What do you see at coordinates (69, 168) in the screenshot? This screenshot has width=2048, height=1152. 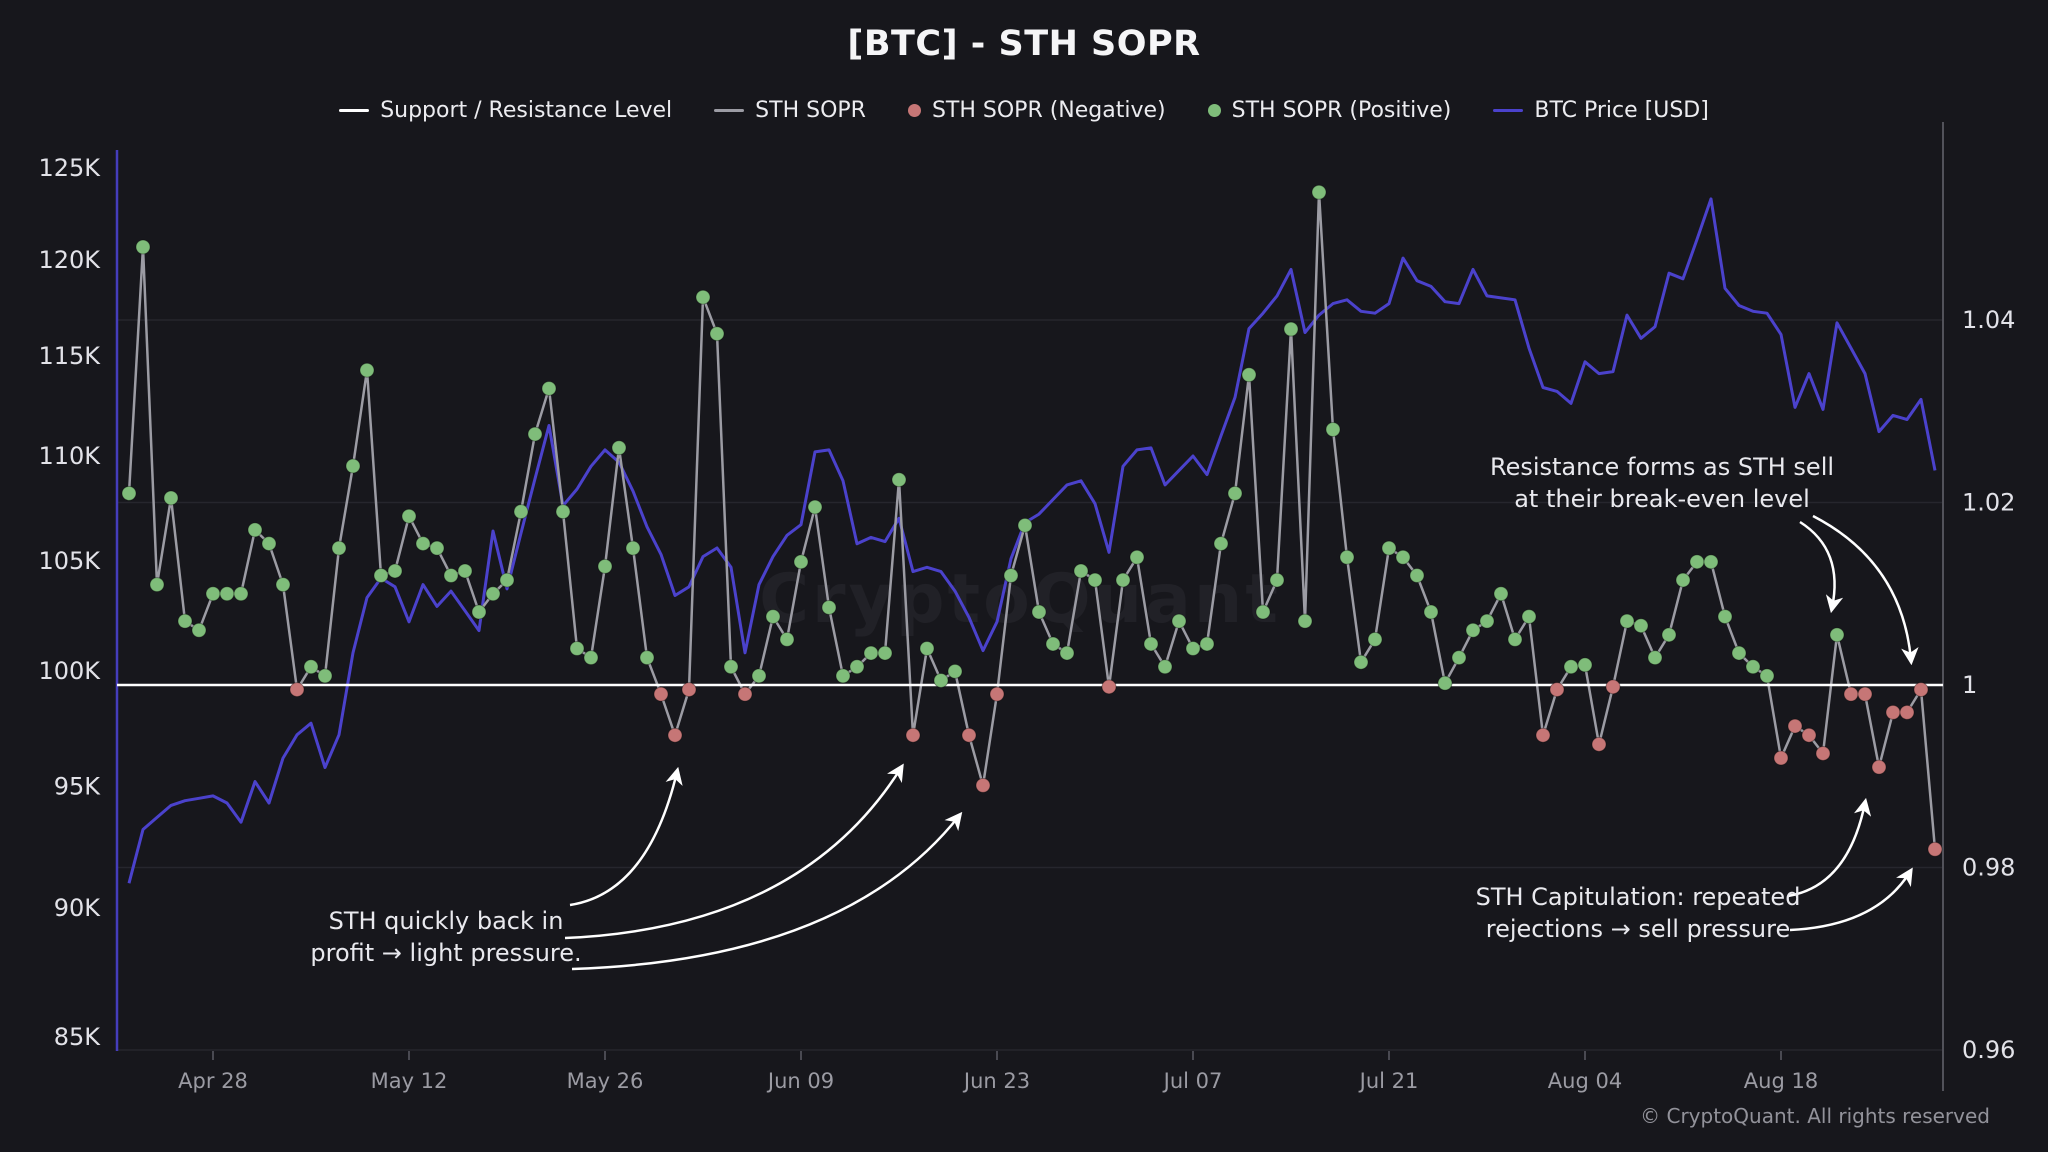 I see `price-tick-label: 125K` at bounding box center [69, 168].